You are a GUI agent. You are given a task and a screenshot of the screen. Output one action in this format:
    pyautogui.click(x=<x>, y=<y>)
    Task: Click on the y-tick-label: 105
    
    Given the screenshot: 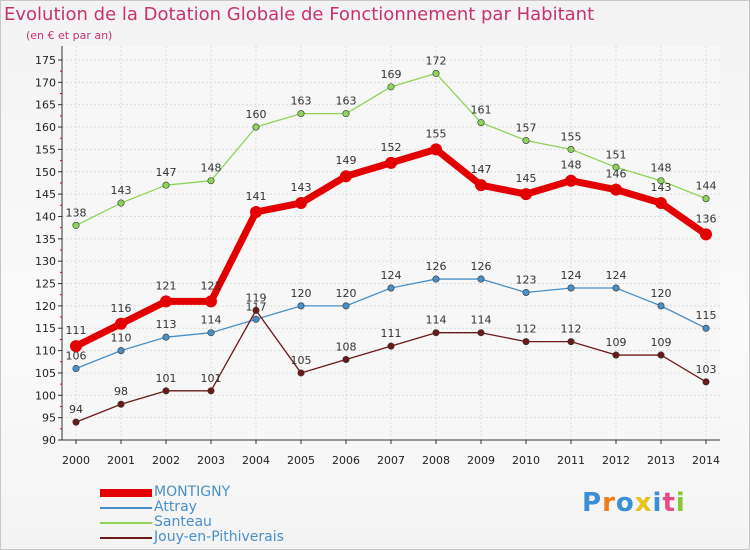 What is the action you would take?
    pyautogui.click(x=45, y=373)
    